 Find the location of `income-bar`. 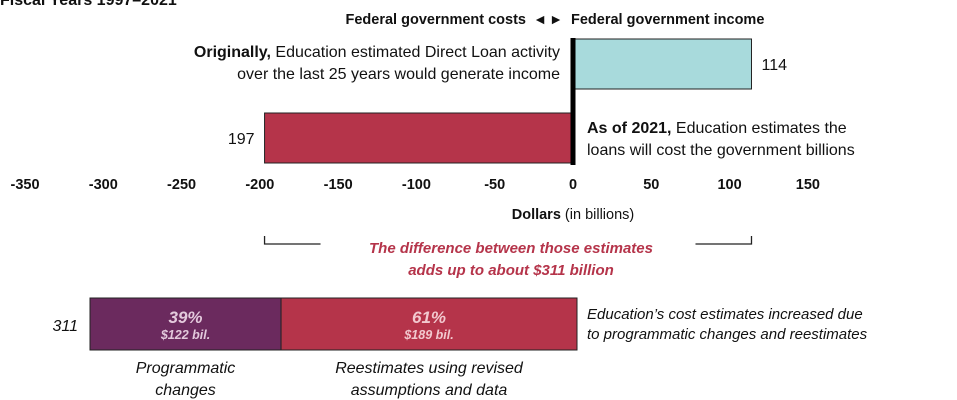

income-bar is located at coordinates (662, 64).